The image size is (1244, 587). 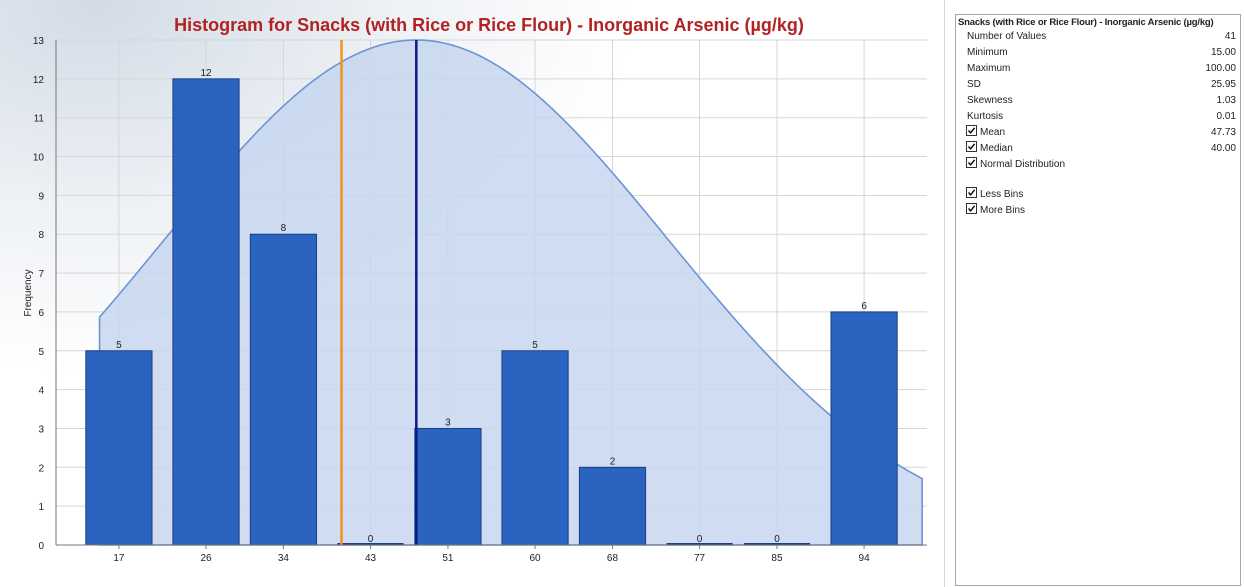 What do you see at coordinates (1098, 69) in the screenshot?
I see `stat-row-maximum: Maximum 100.00` at bounding box center [1098, 69].